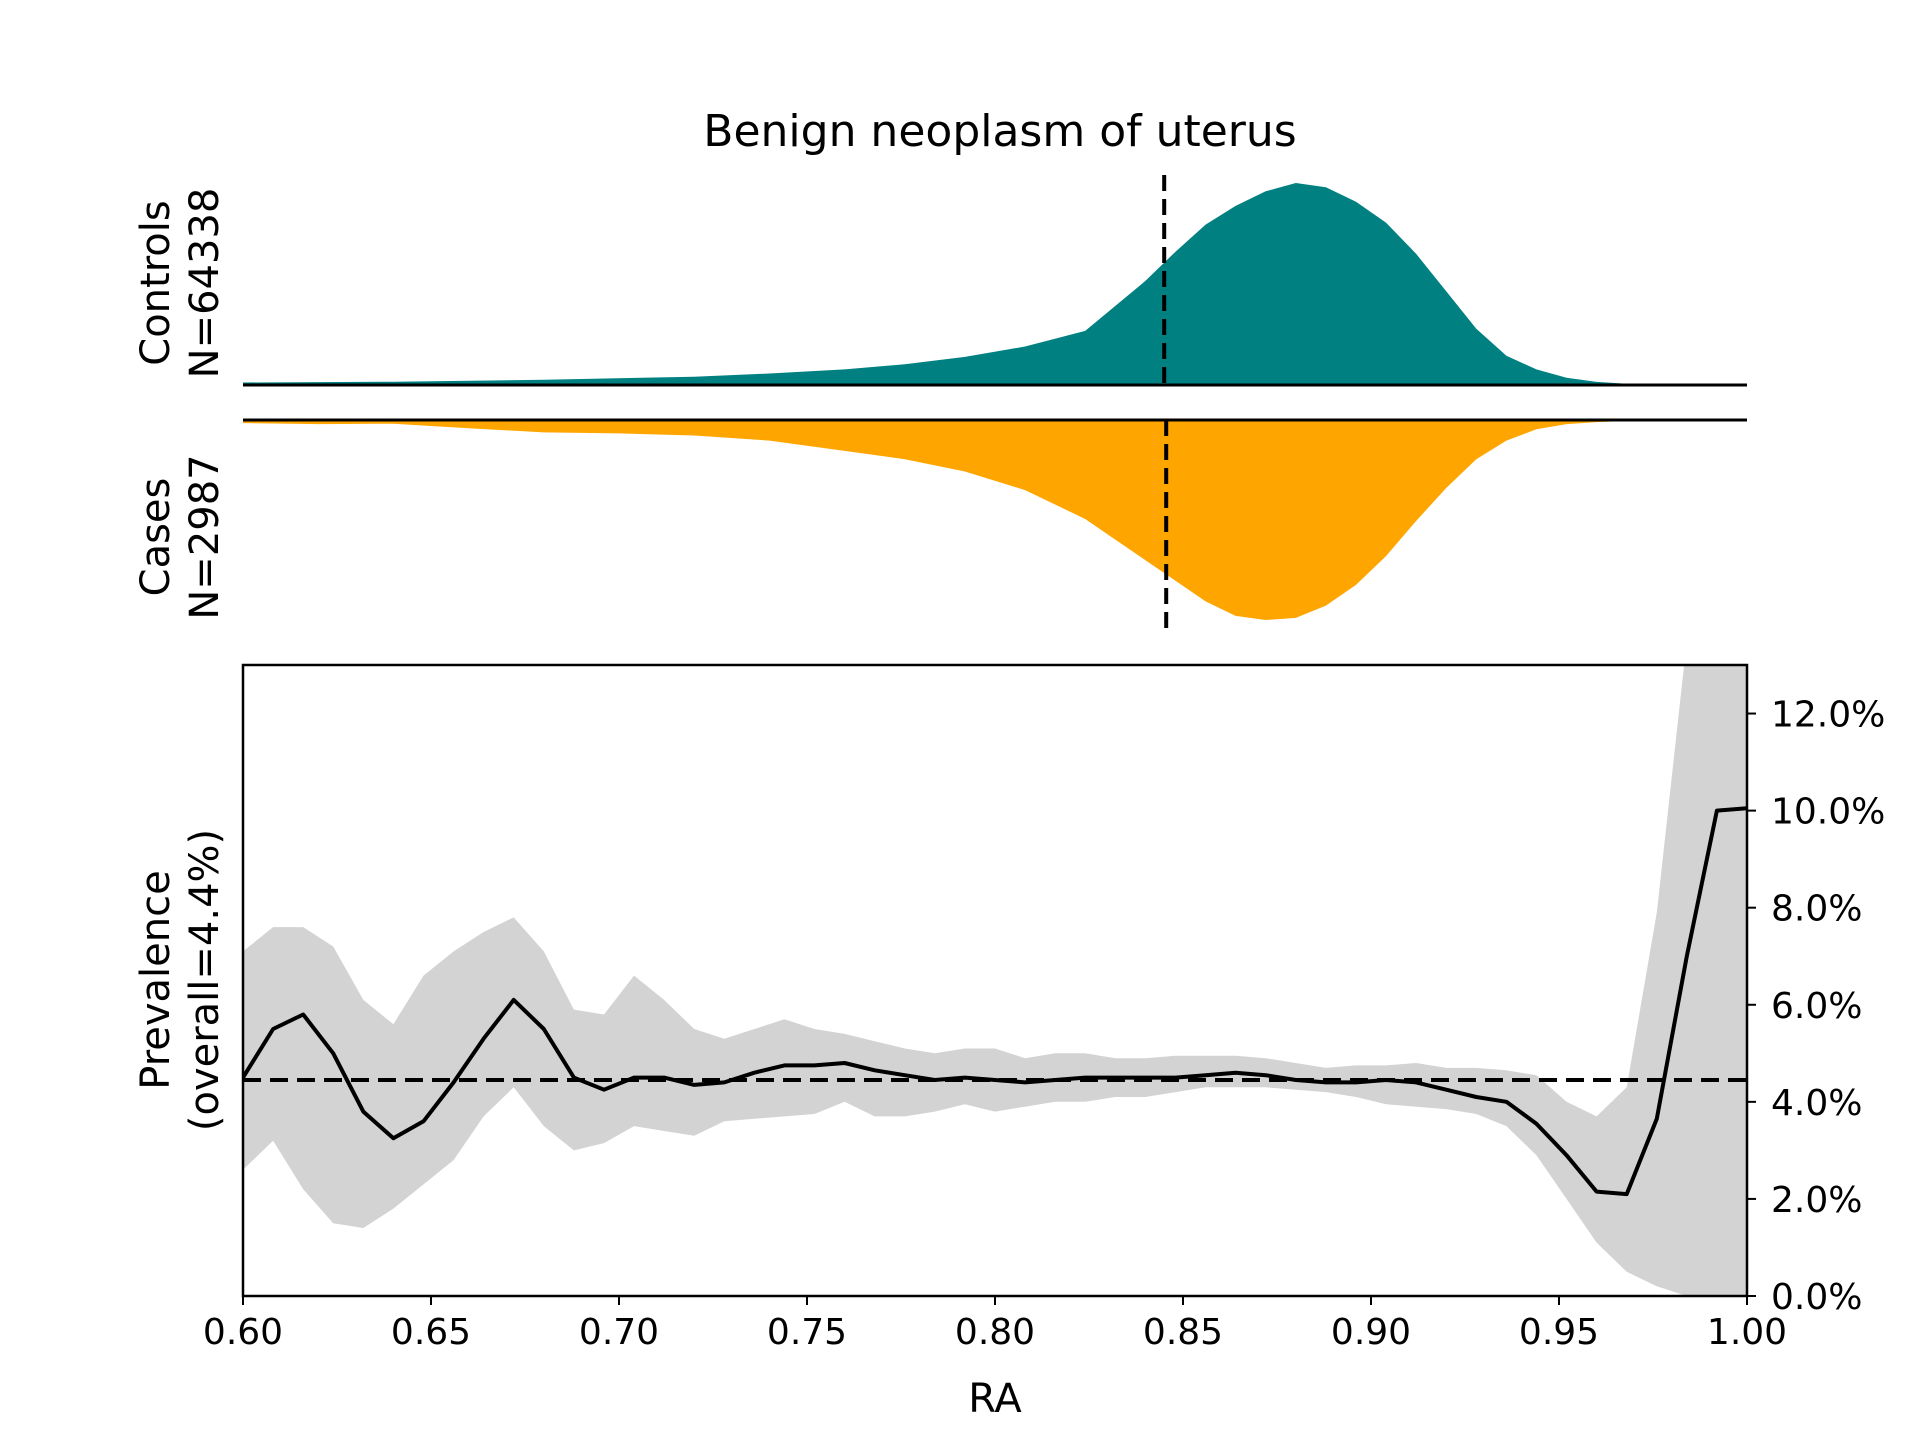 This screenshot has height=1440, width=1920. What do you see at coordinates (807, 1332) in the screenshot?
I see `x-tick-label: 0.75` at bounding box center [807, 1332].